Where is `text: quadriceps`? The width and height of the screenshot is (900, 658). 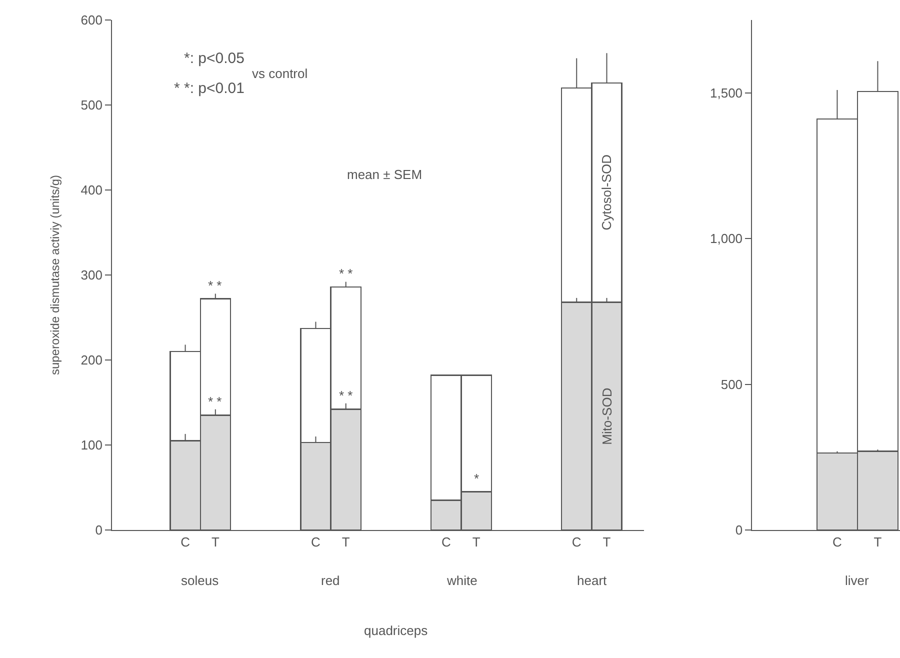 text: quadriceps is located at coordinates (396, 630).